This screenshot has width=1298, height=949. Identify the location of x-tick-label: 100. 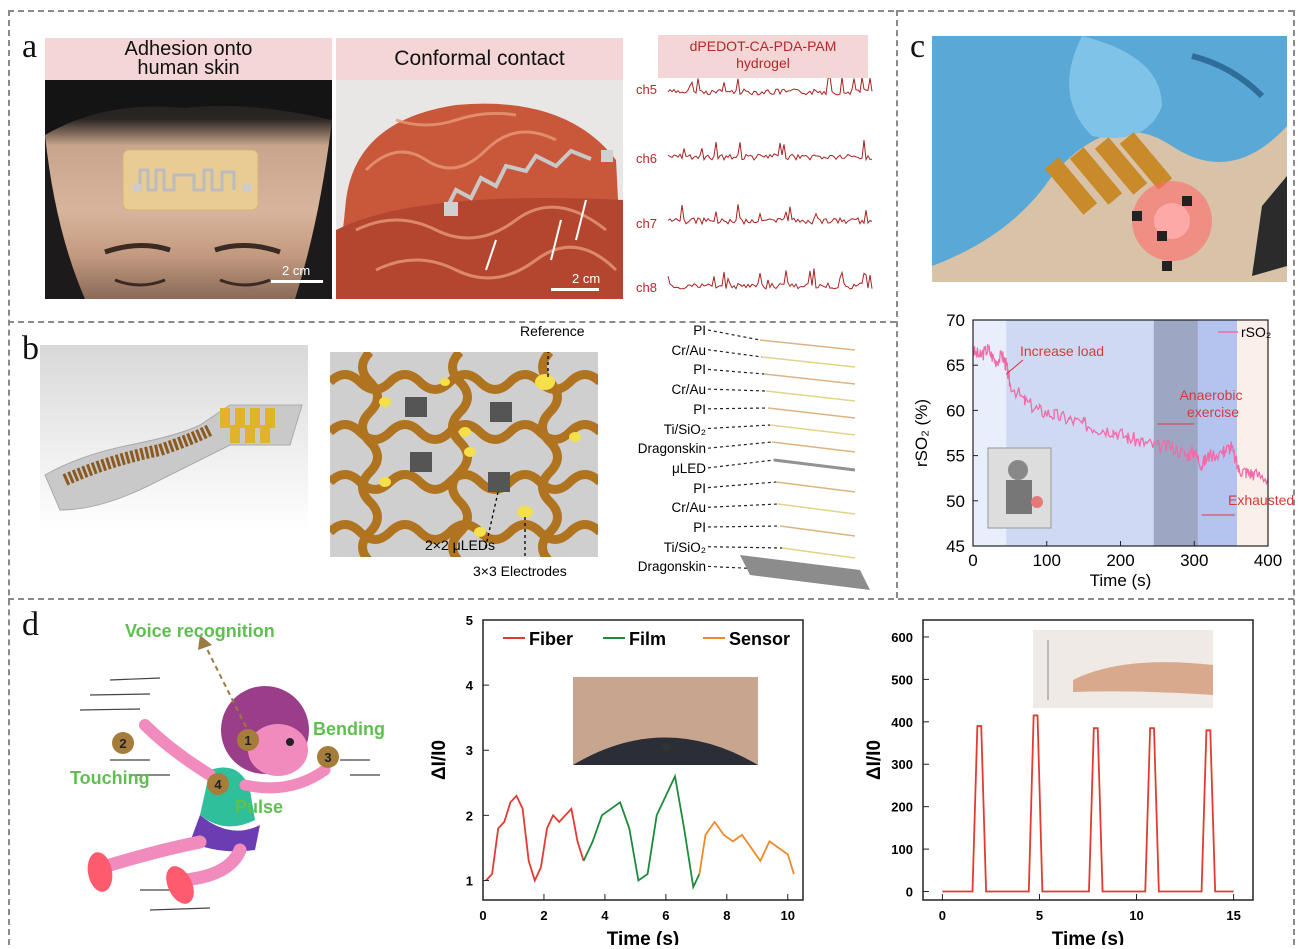
(1047, 560).